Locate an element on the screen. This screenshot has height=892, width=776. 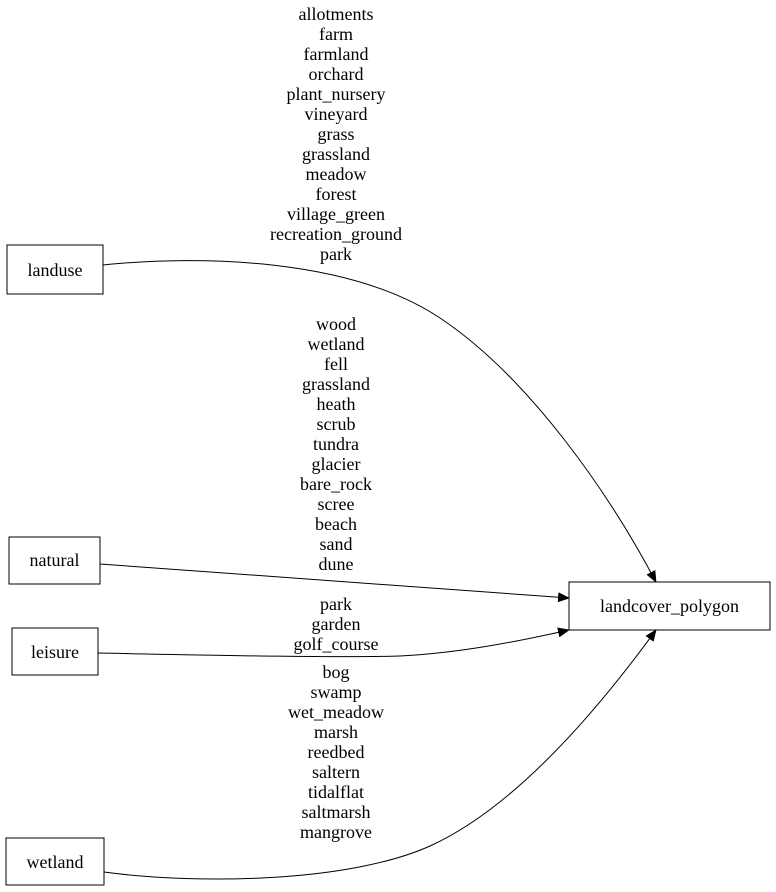
edge-label: dune is located at coordinates (336, 564).